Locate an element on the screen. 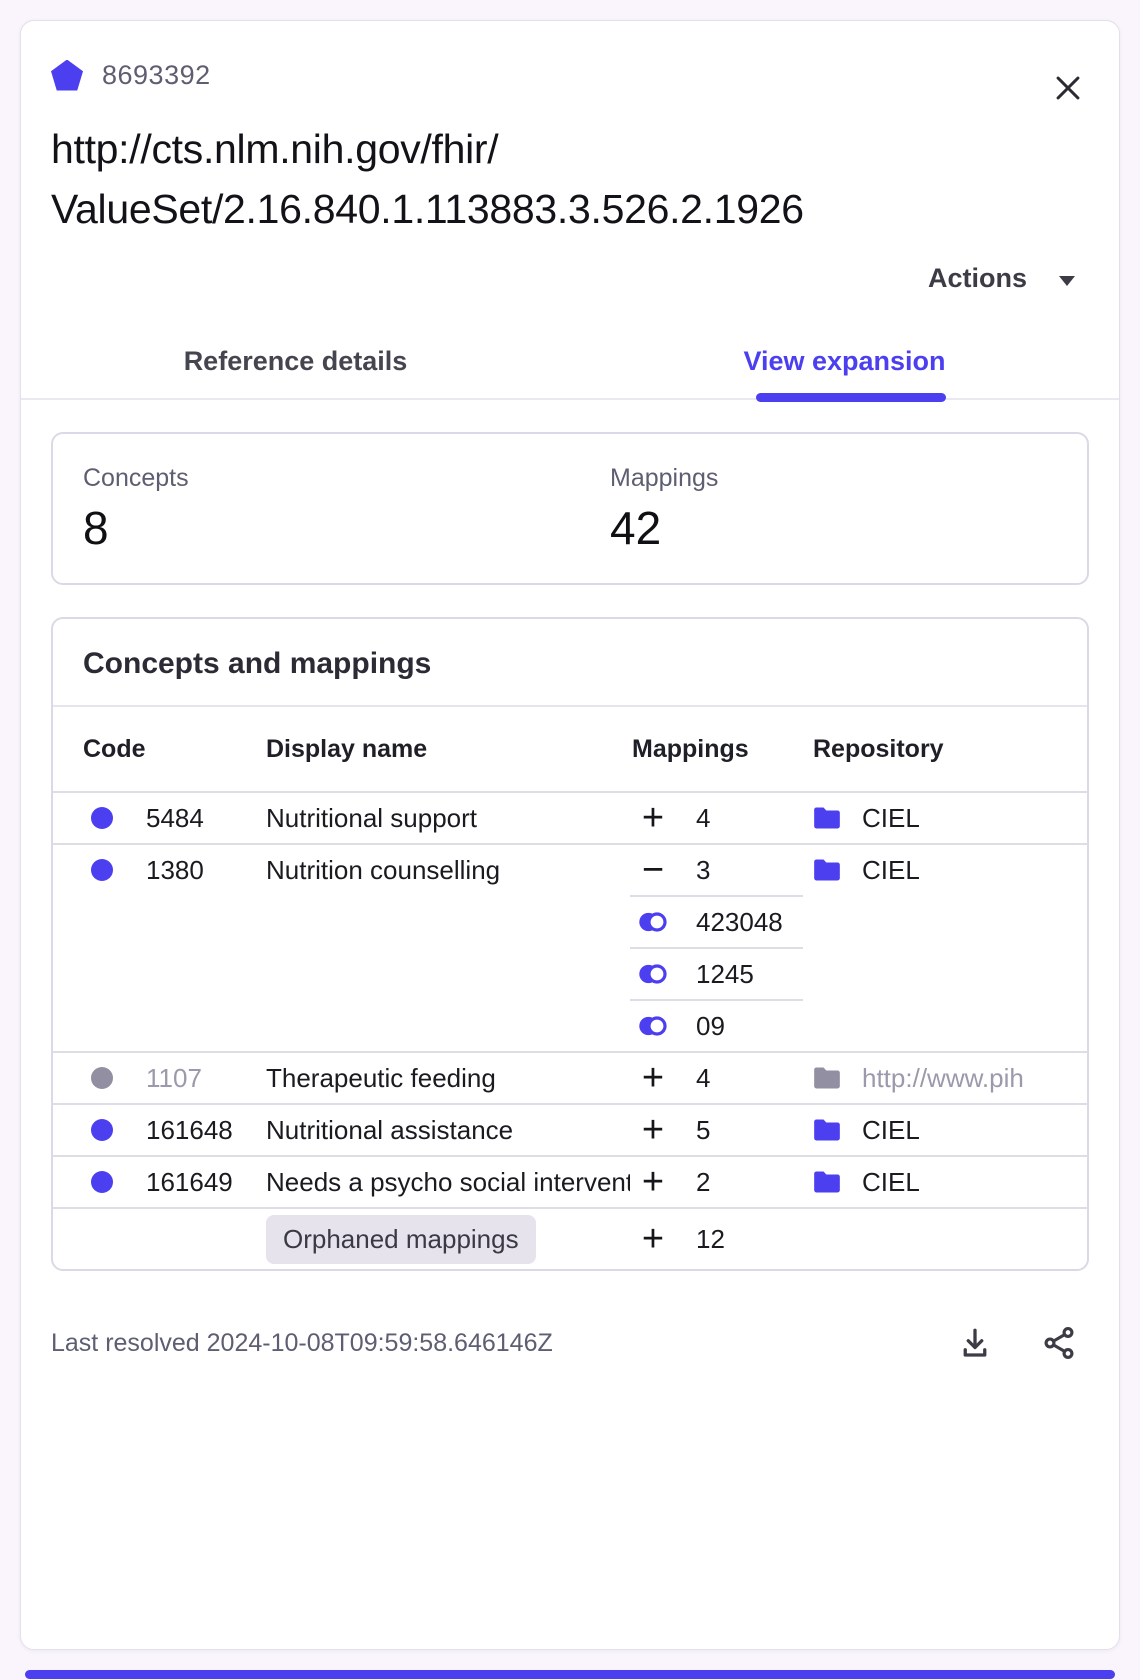 This screenshot has width=1140, height=1680. url-line-1: http://cts.nlm.nih.gov/fhir/ is located at coordinates (275, 149).